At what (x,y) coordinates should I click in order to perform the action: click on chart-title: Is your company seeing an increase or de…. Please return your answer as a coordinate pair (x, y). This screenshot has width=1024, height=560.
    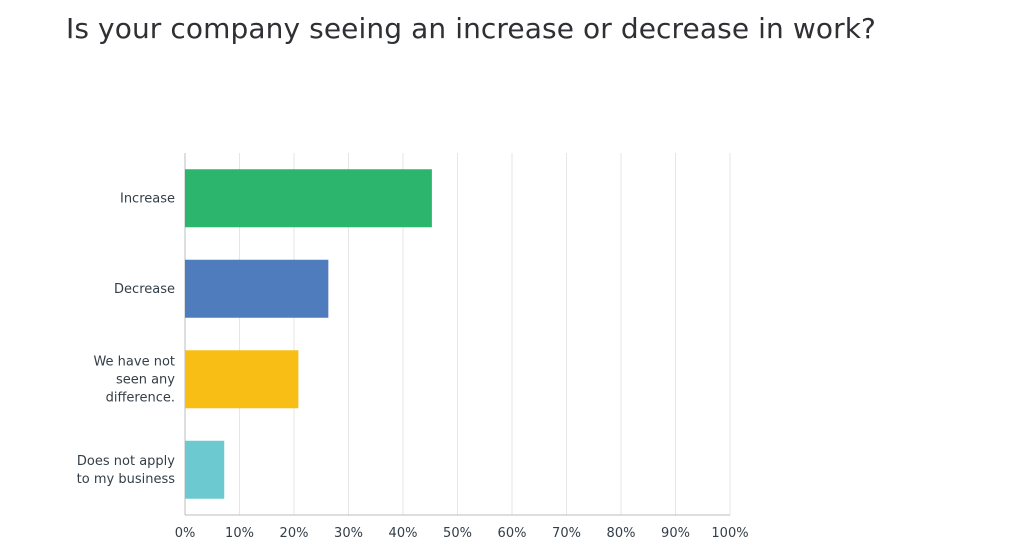
    Looking at the image, I should click on (471, 28).